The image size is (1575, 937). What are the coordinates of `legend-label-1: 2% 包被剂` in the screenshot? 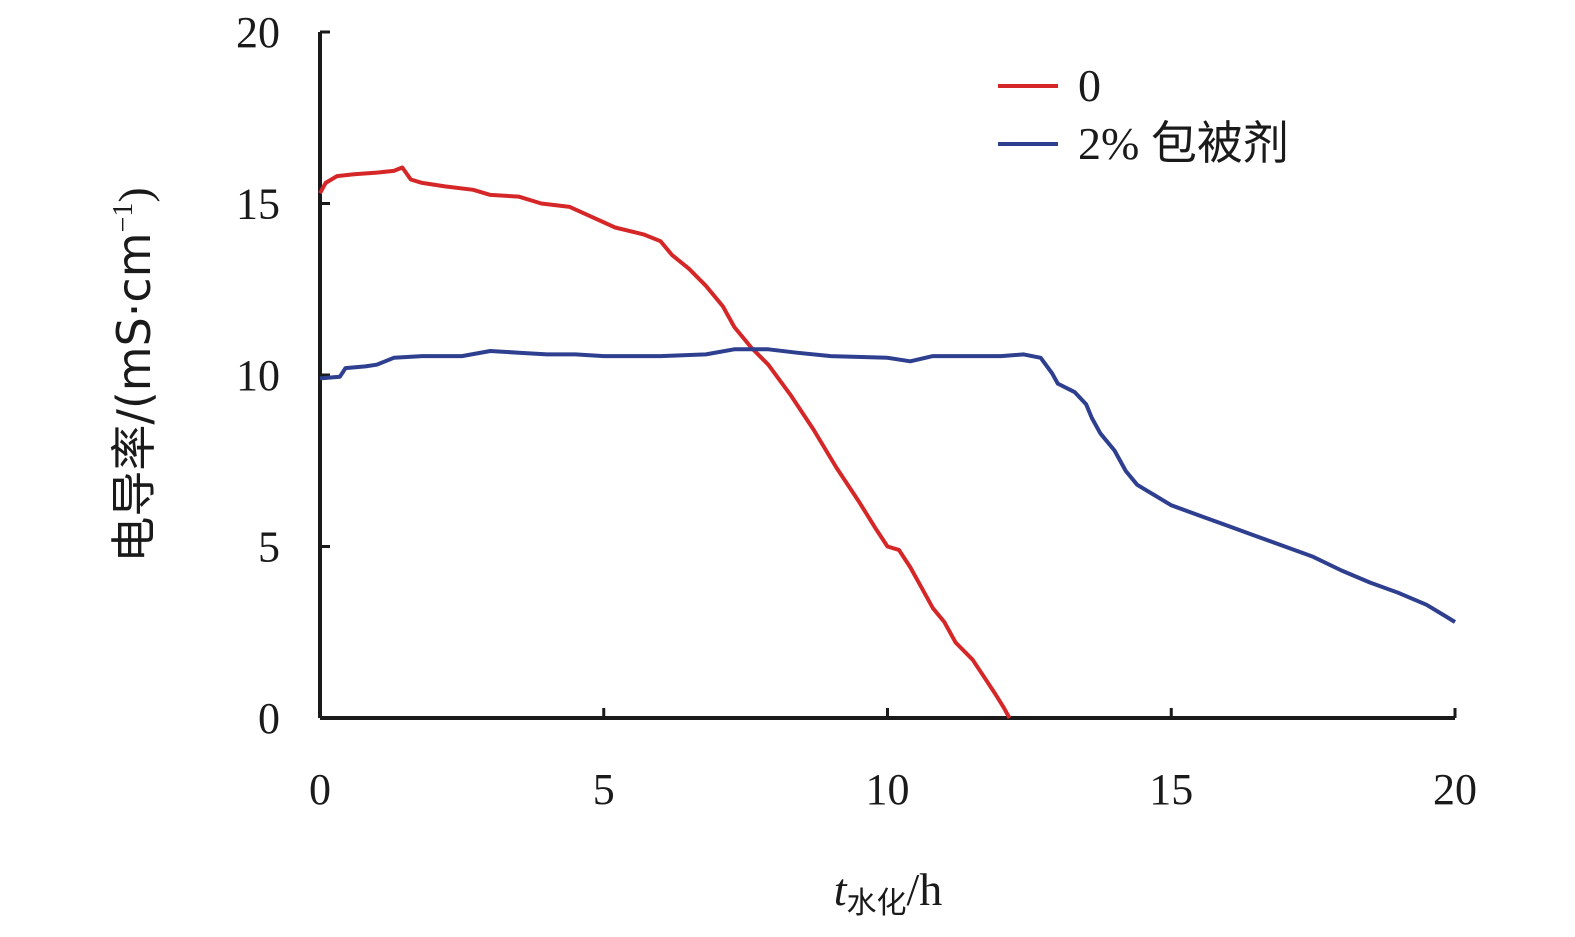 It's located at (1183, 143).